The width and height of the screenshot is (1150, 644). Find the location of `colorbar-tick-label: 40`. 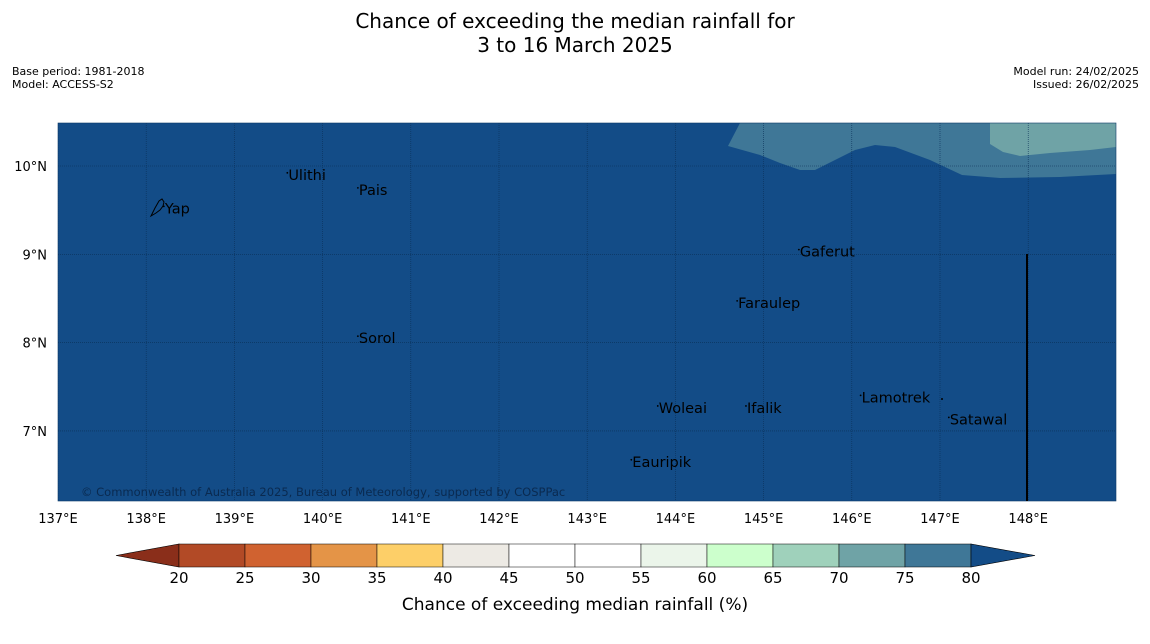

colorbar-tick-label: 40 is located at coordinates (442, 578).